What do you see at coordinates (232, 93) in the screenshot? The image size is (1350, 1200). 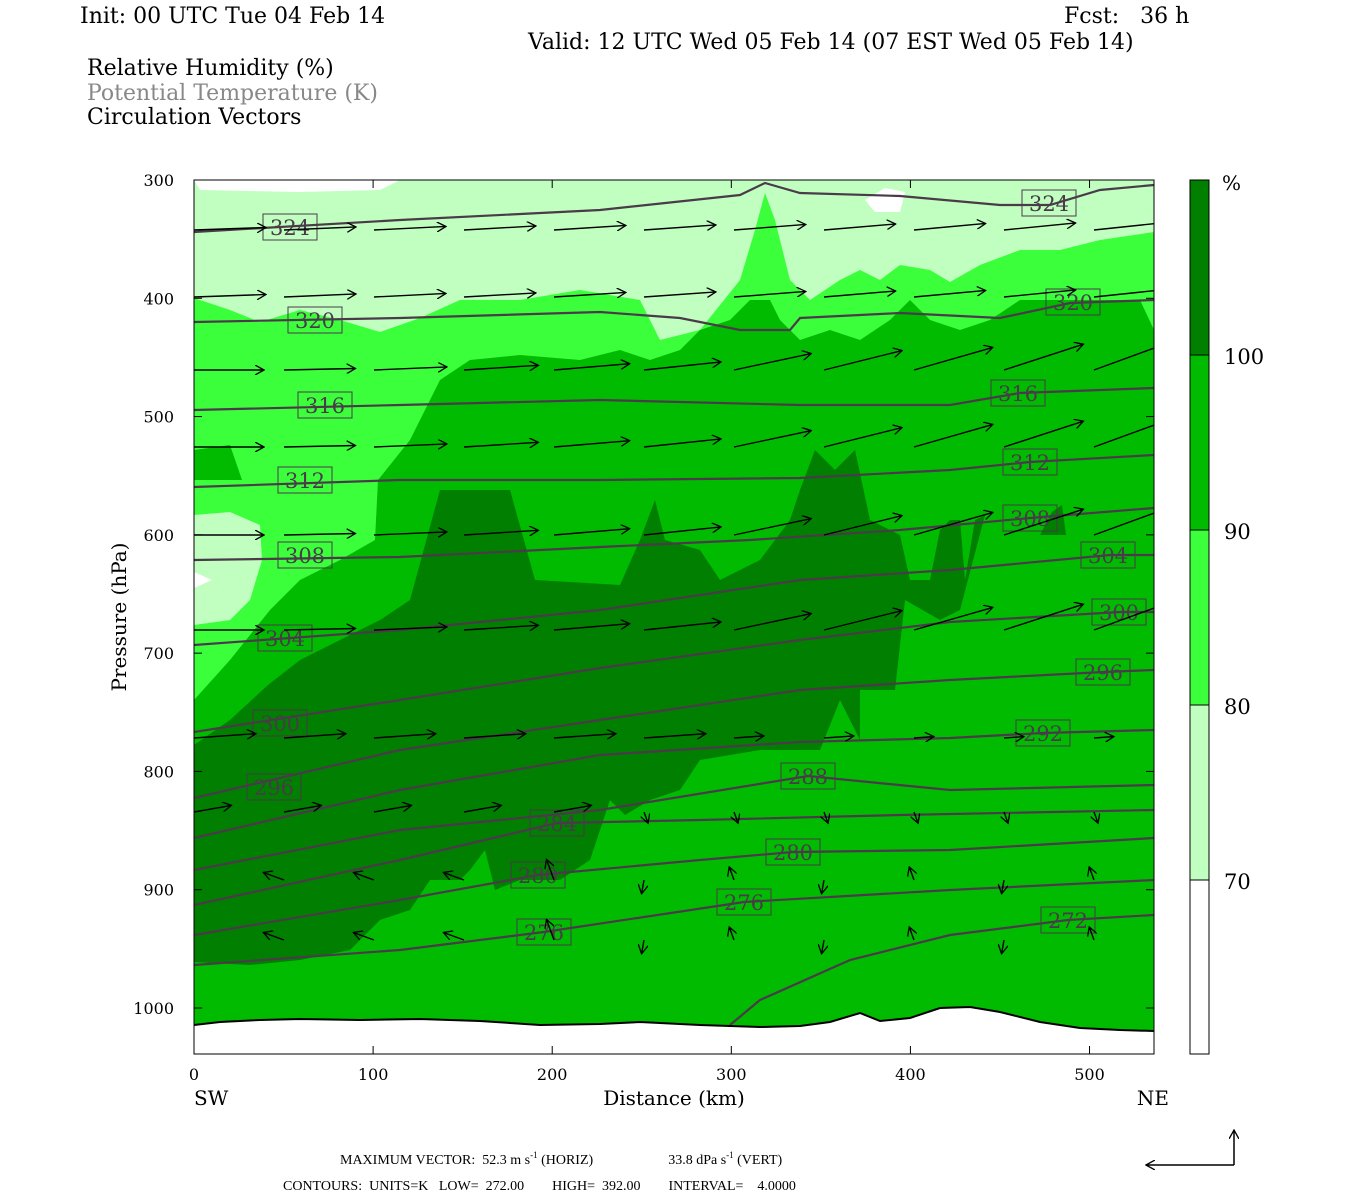 I see `legend-theta: Potential Temperature (K)` at bounding box center [232, 93].